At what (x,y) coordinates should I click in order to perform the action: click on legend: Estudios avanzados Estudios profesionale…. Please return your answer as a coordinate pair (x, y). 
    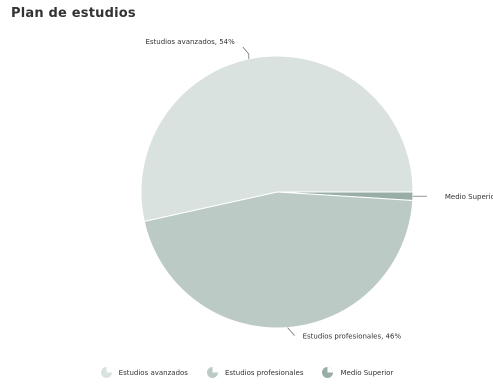
    Looking at the image, I should click on (246, 372).